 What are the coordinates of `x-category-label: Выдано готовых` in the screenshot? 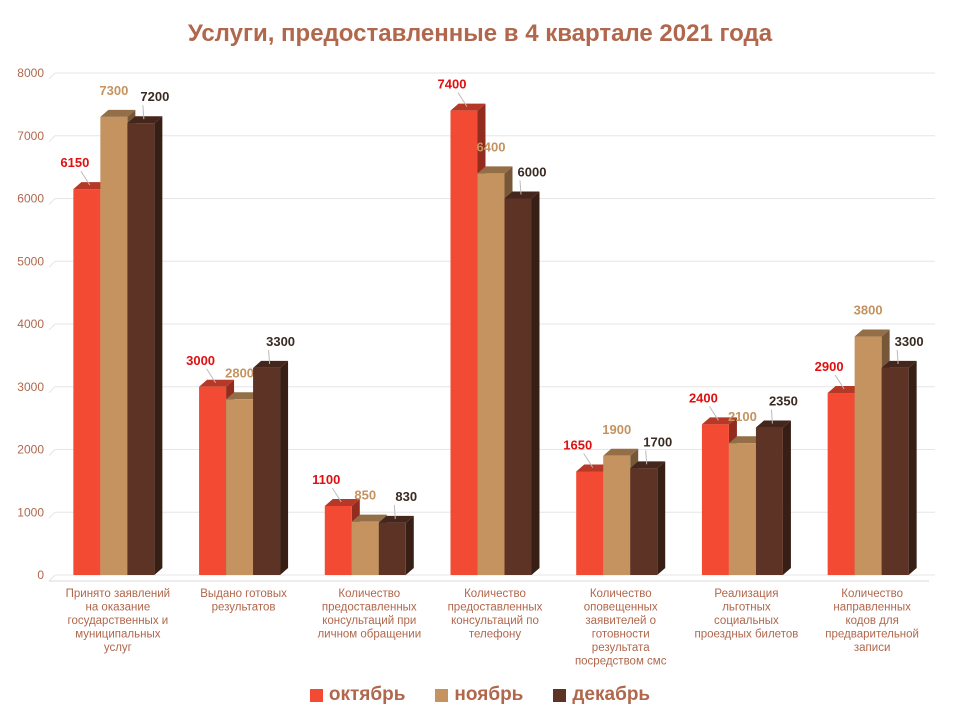 It's located at (243, 594).